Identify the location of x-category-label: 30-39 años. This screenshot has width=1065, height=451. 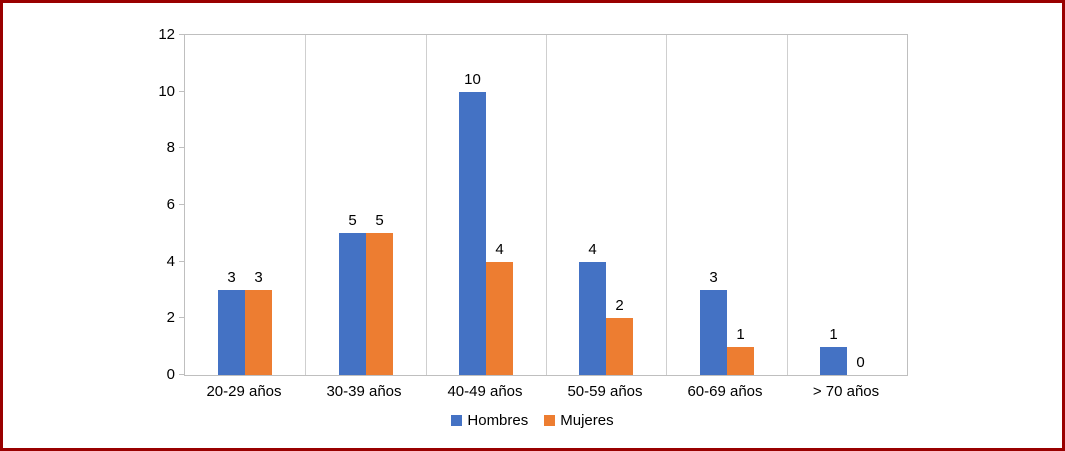
(364, 391).